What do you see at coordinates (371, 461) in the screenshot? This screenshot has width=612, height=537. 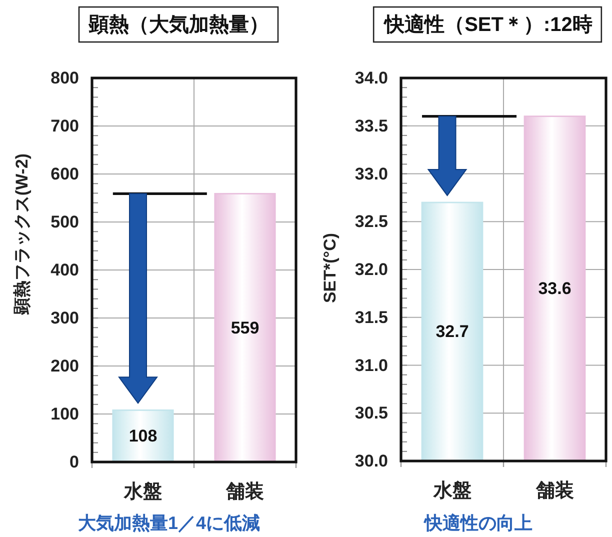 I see `y-tick-label: 30.0` at bounding box center [371, 461].